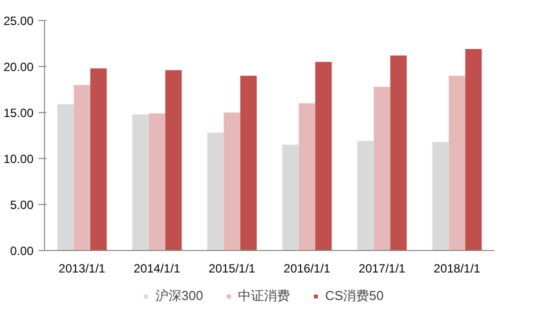 The width and height of the screenshot is (551, 334). Describe the element at coordinates (18, 21) in the screenshot. I see `y-tick-label: 25.00` at that location.